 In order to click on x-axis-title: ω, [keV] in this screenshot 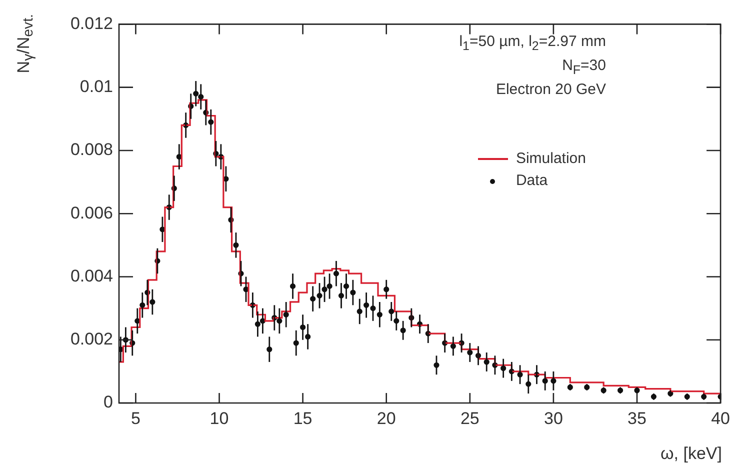, I will do `click(691, 454)`.